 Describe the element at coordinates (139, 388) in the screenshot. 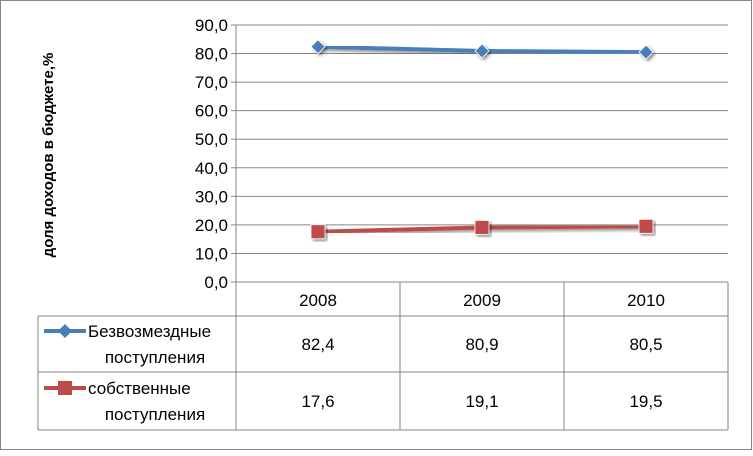

I see `legend-label: собственные` at that location.